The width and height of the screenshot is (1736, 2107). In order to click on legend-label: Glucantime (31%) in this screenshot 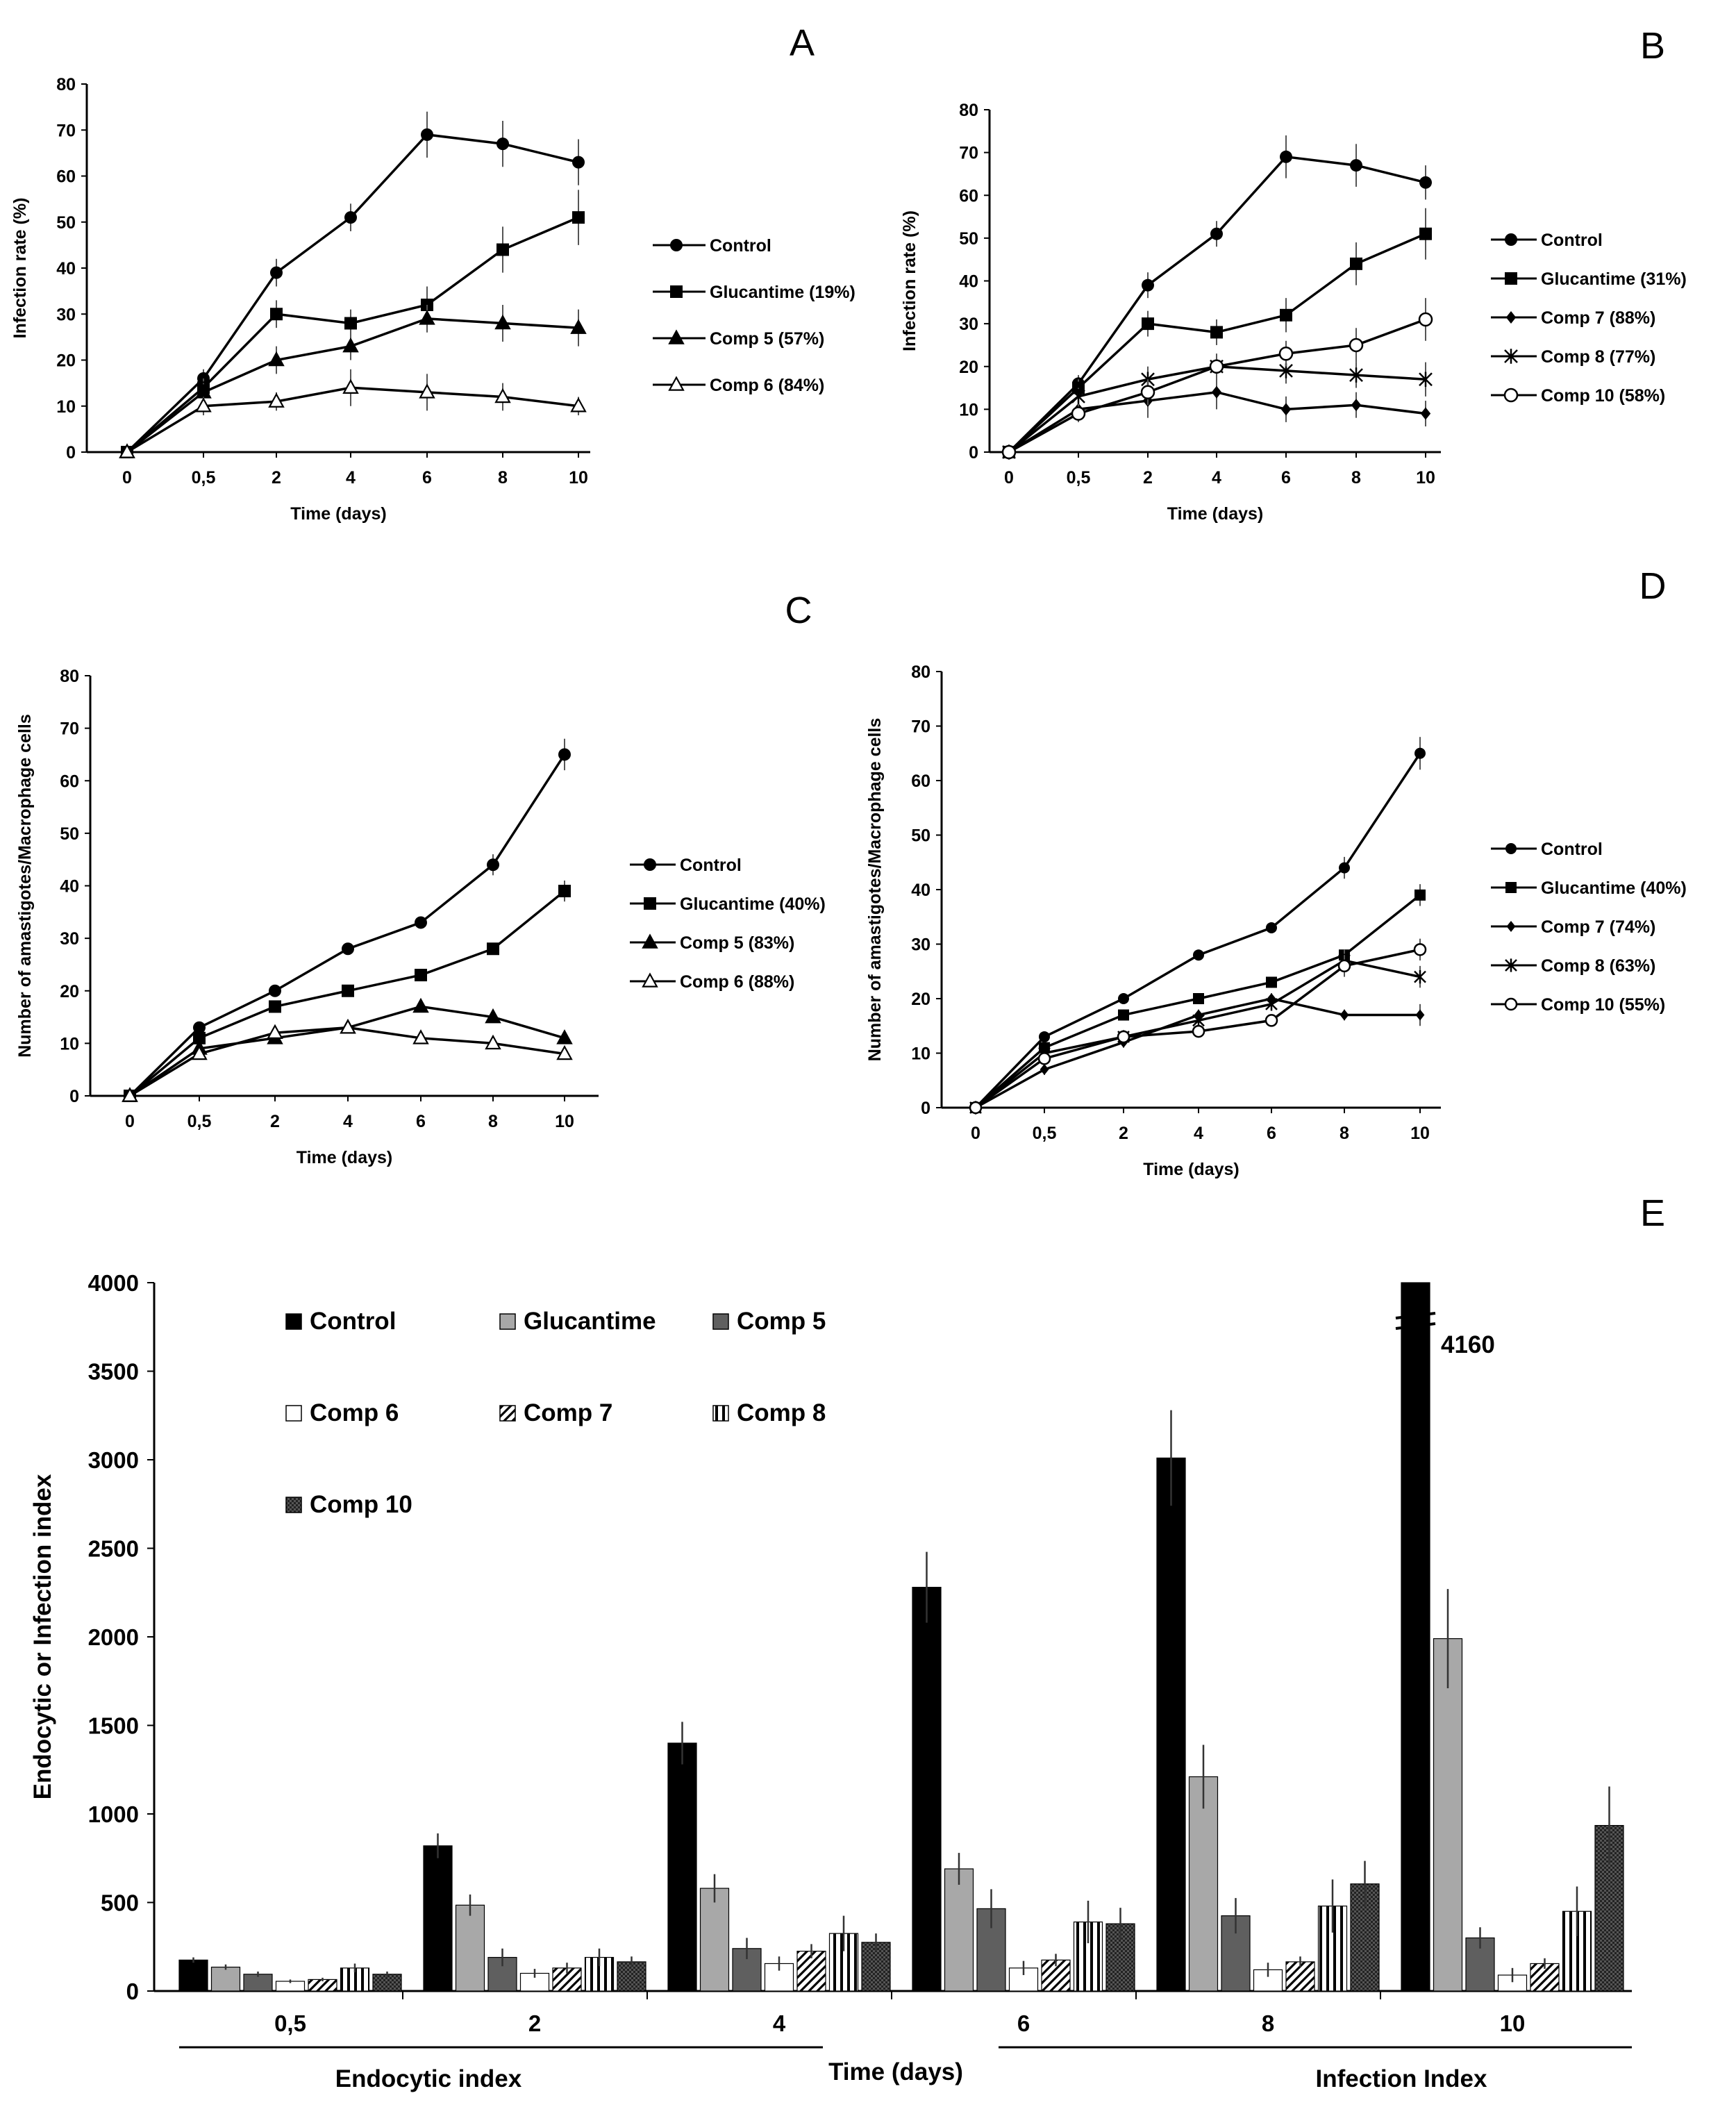, I will do `click(1614, 279)`.